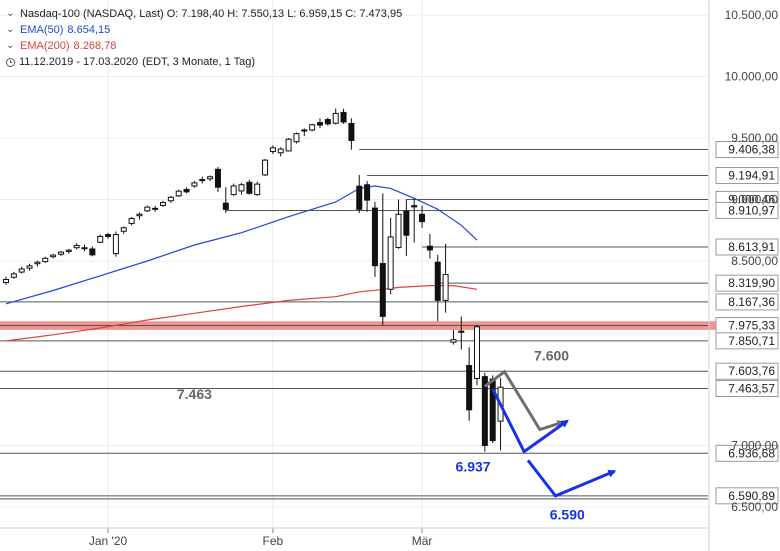  What do you see at coordinates (567, 514) in the screenshot?
I see `price-annotation: 6.590` at bounding box center [567, 514].